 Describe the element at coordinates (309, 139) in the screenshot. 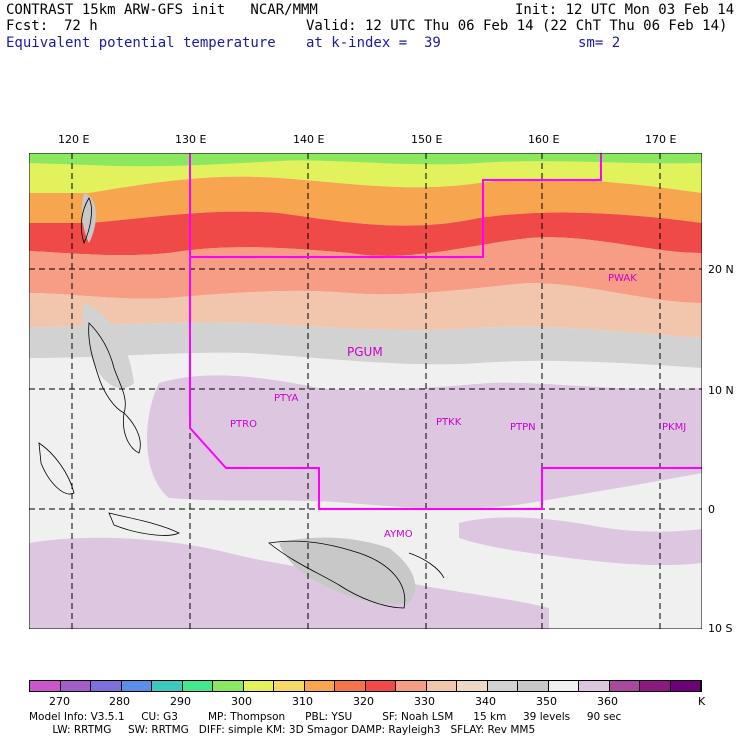

I see `lon-label-140e: 140 E` at that location.